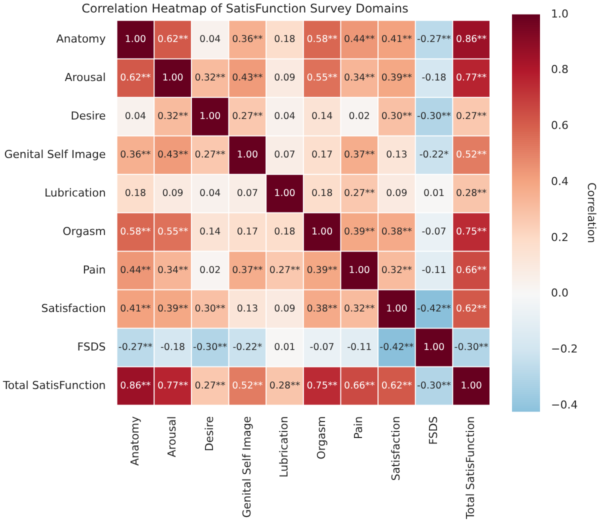 This screenshot has height=522, width=600. Describe the element at coordinates (54, 385) in the screenshot. I see `y-tick-label: Total SatisFunction` at that location.